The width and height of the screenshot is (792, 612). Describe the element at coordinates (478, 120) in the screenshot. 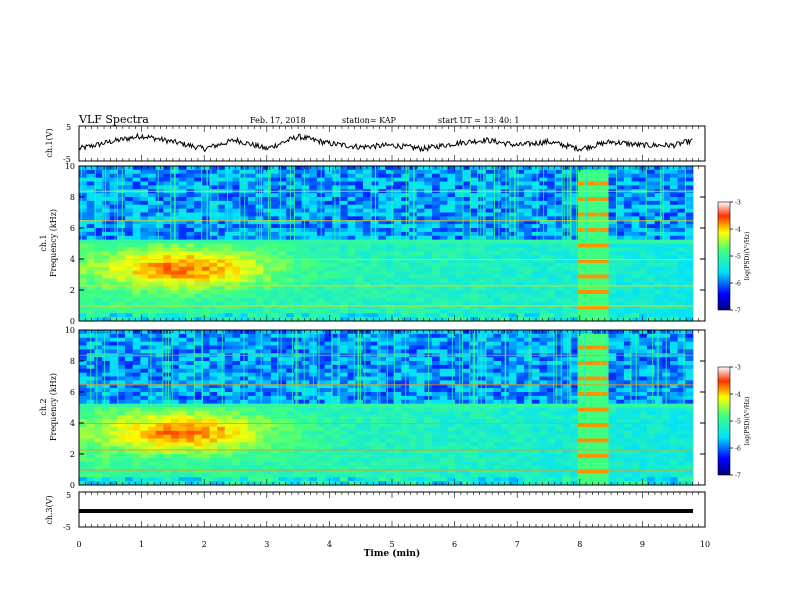

I see `start-time-label: start UT = 13: 40: 1` at that location.